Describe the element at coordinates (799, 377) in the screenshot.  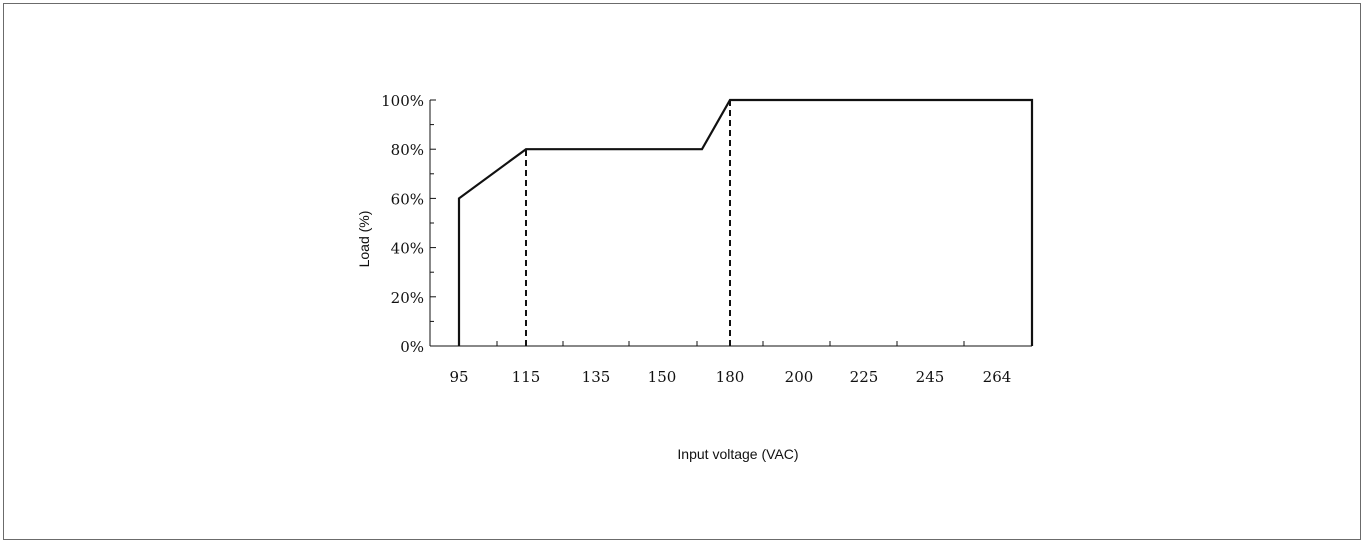
I see `x-tick-label: 200` at that location.